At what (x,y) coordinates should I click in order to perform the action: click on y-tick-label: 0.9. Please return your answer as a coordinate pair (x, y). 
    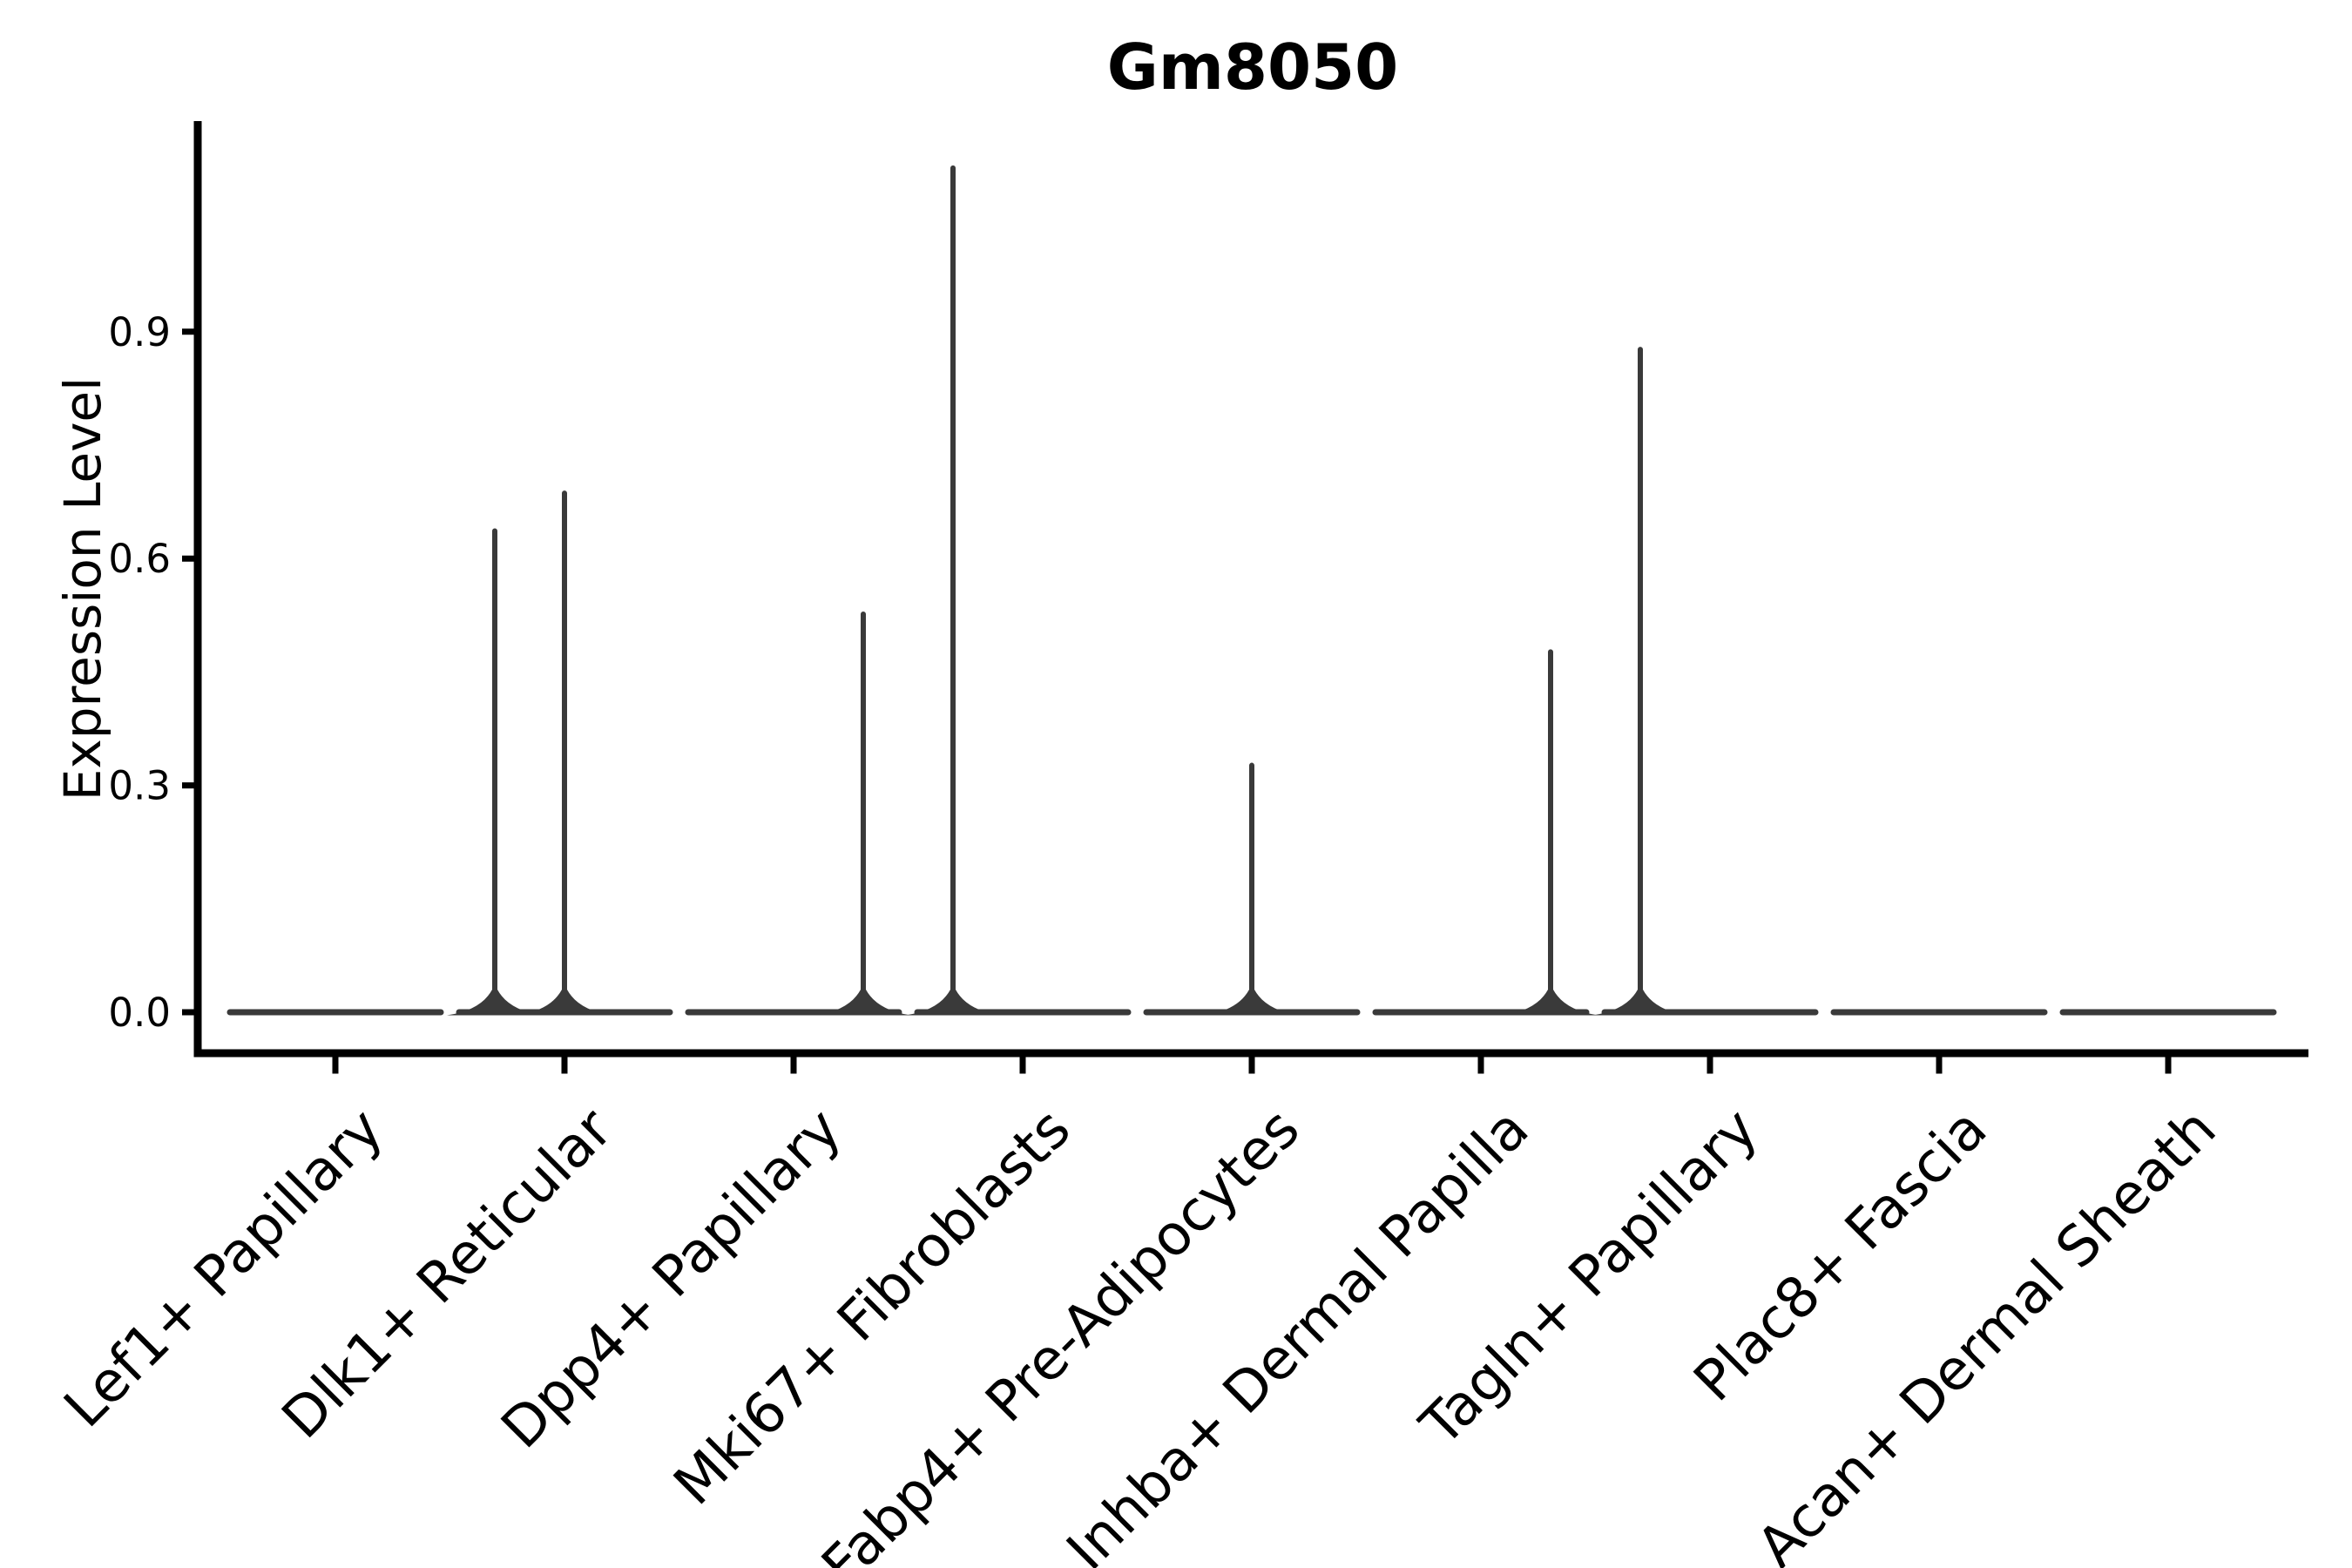
    Looking at the image, I should click on (139, 332).